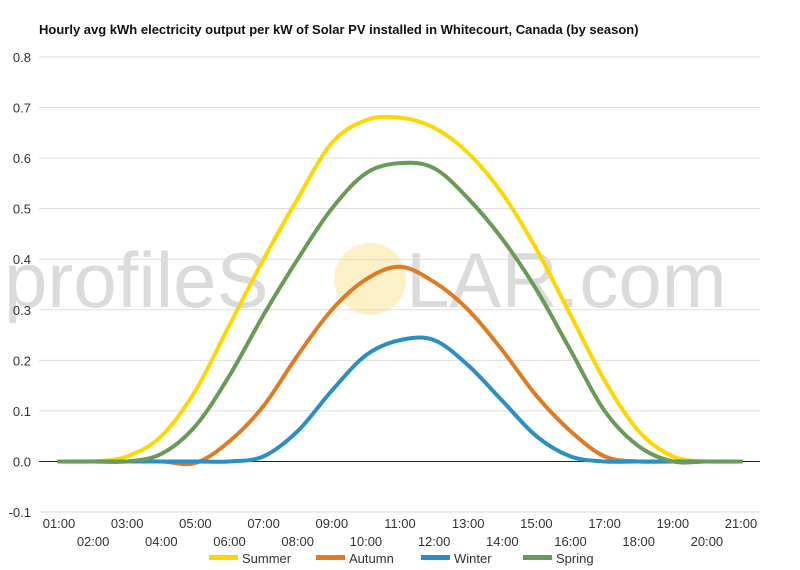 This screenshot has height=570, width=800. Describe the element at coordinates (400, 523) in the screenshot. I see `x-tick-label: 11:00` at that location.